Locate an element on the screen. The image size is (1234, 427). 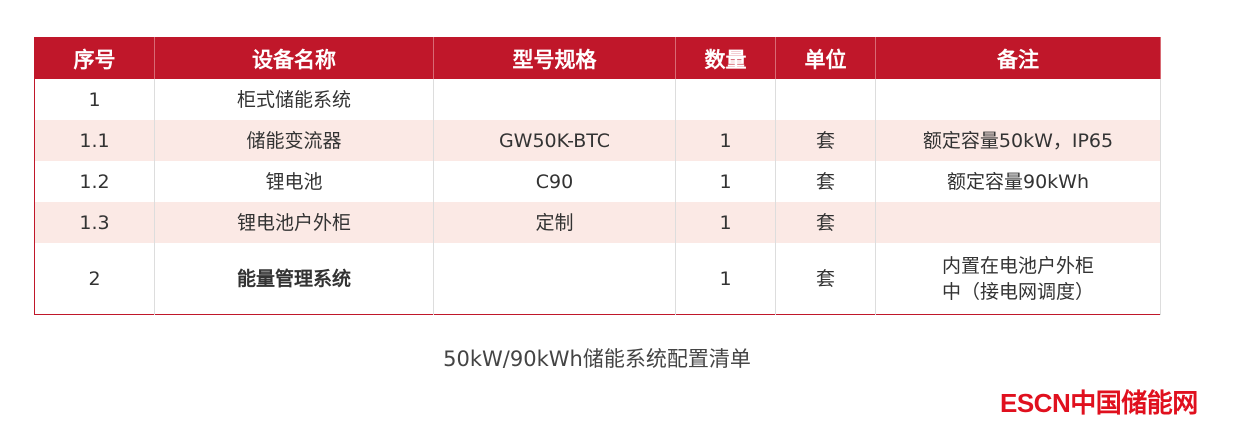
table-row: 1.3 锂电池户外柜 定制 1 套 is located at coordinates (597, 222).